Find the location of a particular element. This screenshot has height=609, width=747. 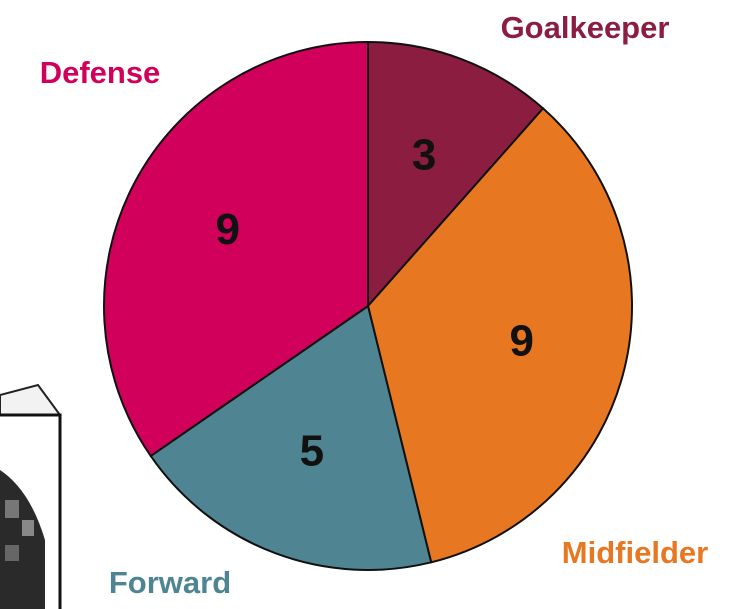

value-label: 5 is located at coordinates (312, 451).